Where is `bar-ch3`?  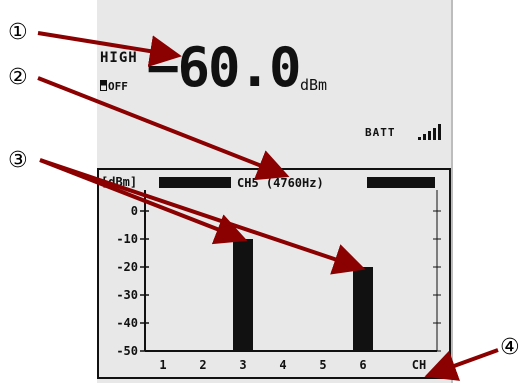 bar-ch3 is located at coordinates (243, 295).